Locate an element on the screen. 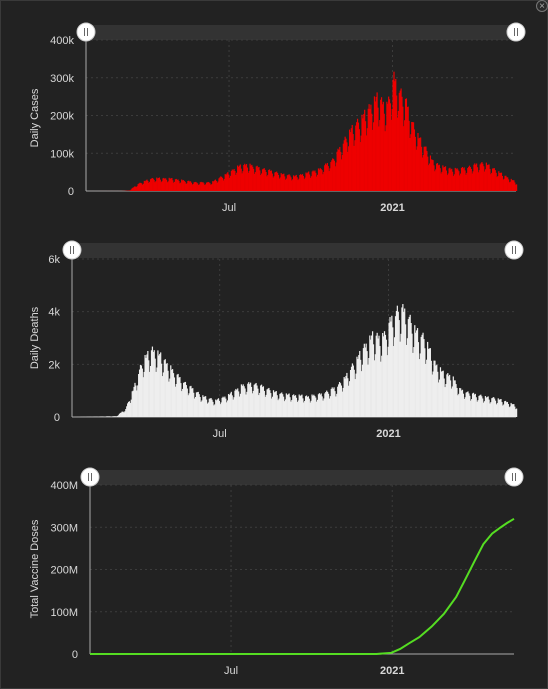 This screenshot has height=689, width=548. deaths-range-handle-right is located at coordinates (514, 250).